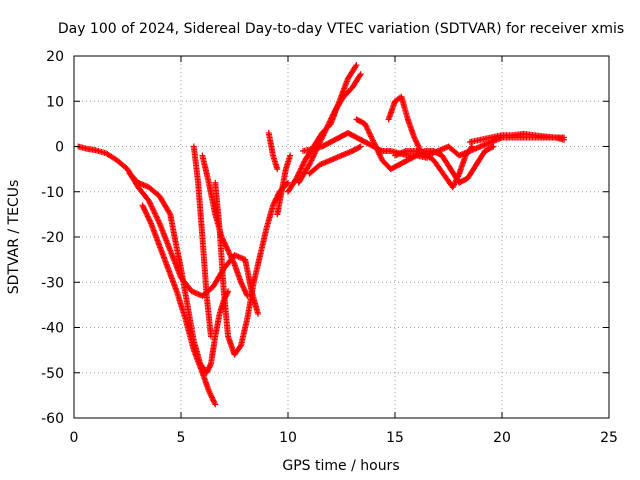  I want to click on x-axis-label: GPS time / hours, so click(340, 466).